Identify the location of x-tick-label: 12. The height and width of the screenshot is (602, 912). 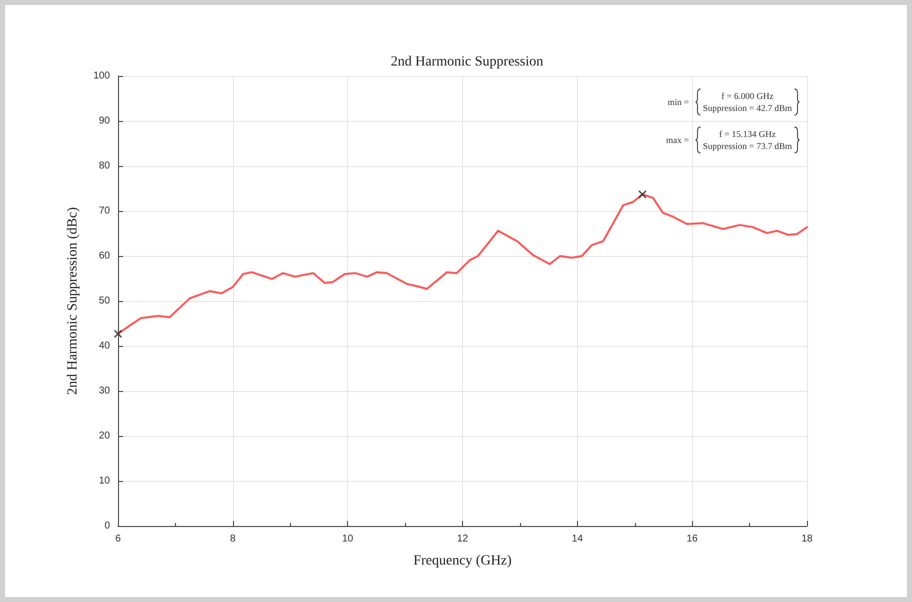
(462, 539).